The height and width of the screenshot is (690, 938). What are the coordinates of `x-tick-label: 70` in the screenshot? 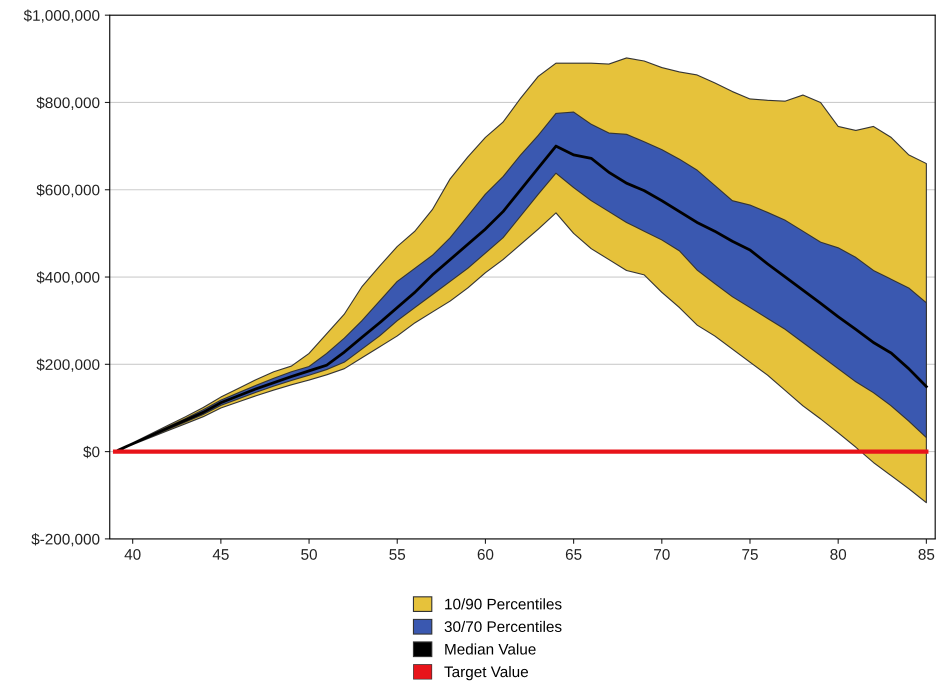 It's located at (662, 554).